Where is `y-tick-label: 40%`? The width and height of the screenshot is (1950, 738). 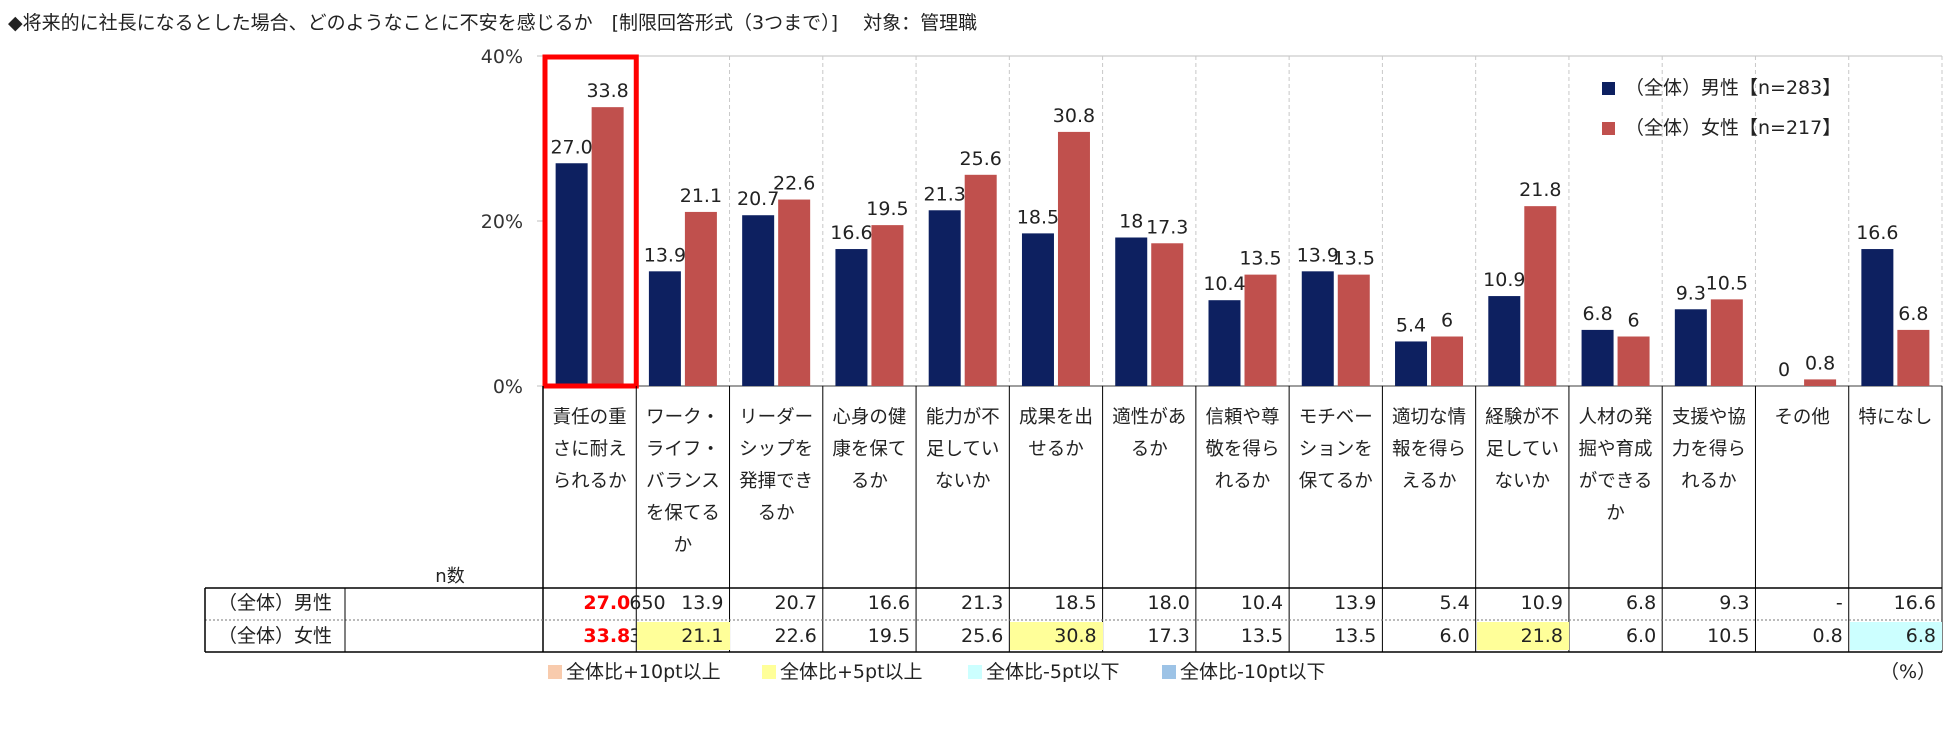
y-tick-label: 40% is located at coordinates (502, 57).